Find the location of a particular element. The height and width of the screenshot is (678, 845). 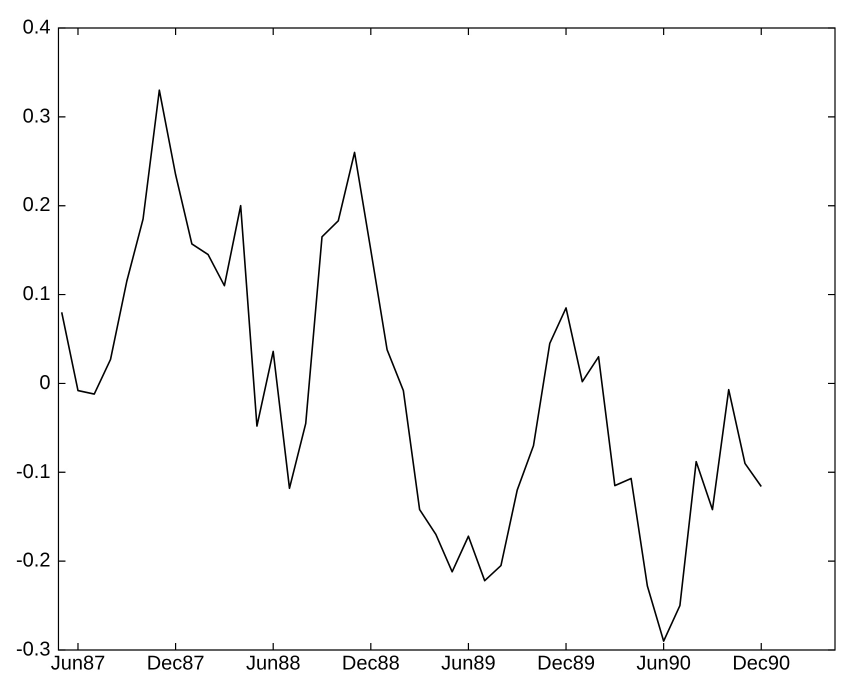

y-tick-label: 0.2 is located at coordinates (36, 205).